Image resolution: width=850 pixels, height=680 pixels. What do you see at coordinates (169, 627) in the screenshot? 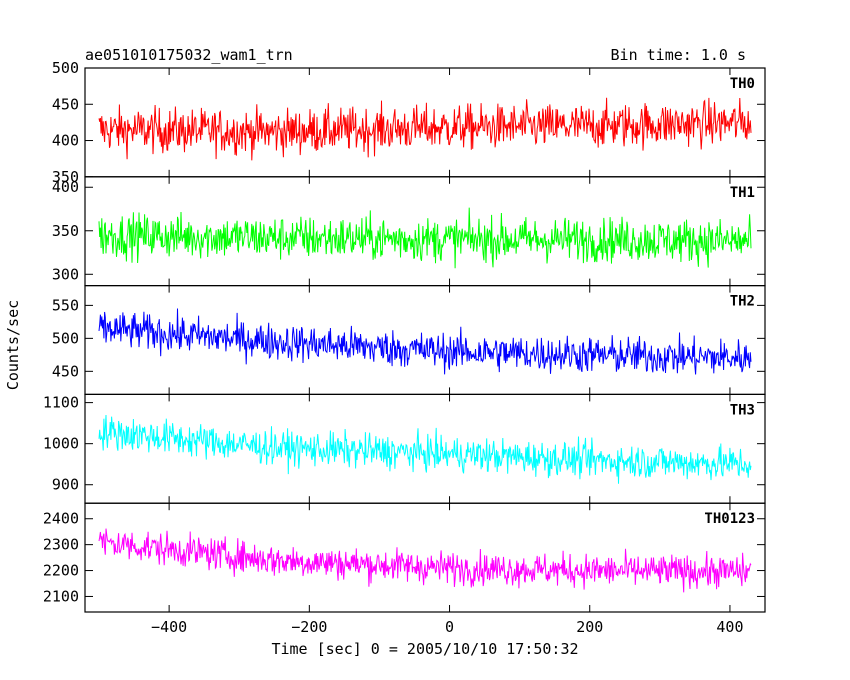
I see `x-tick-label: −400` at bounding box center [169, 627].